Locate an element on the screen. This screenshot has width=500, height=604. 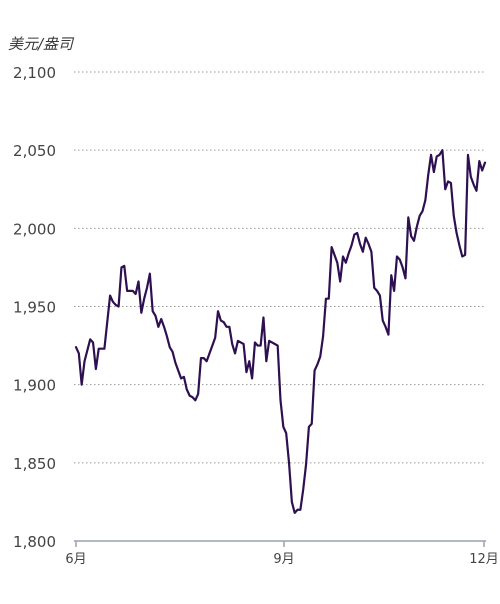
y-tick-label: 1,950 is located at coordinates (34, 308).